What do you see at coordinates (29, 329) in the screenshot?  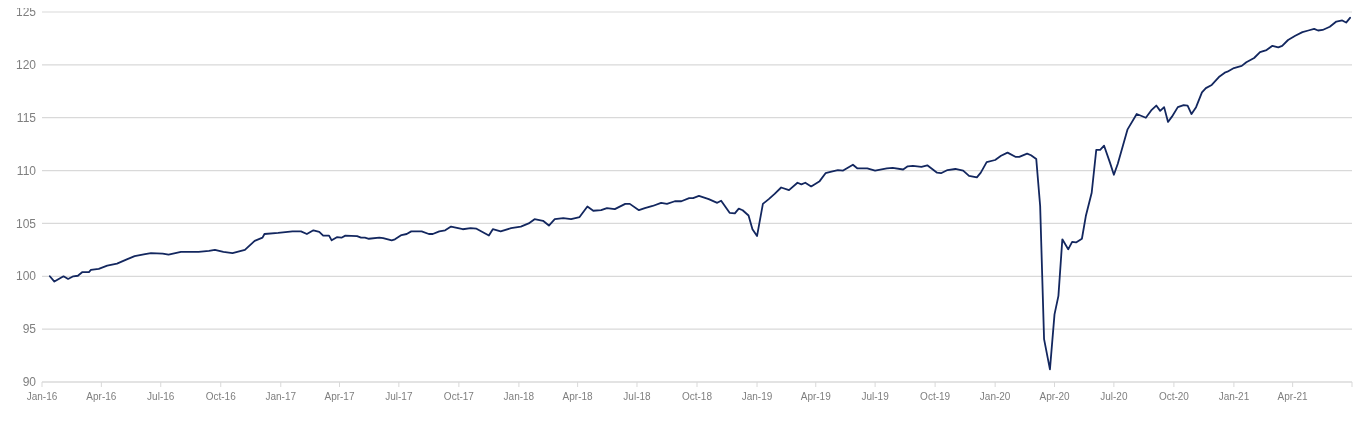 I see `y-tick-label: 95` at bounding box center [29, 329].